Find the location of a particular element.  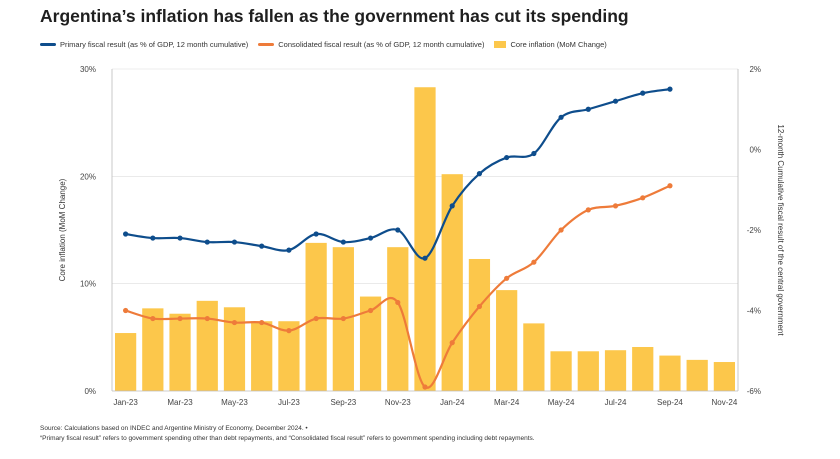

x-tick-label: Sep-24 is located at coordinates (670, 402).